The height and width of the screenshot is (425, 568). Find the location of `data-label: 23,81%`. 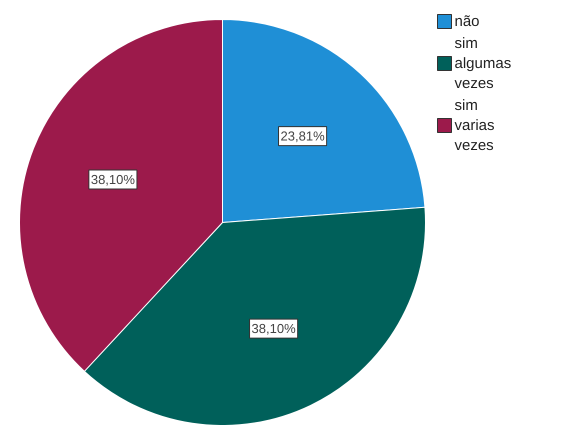

data-label: 23,81% is located at coordinates (303, 136).